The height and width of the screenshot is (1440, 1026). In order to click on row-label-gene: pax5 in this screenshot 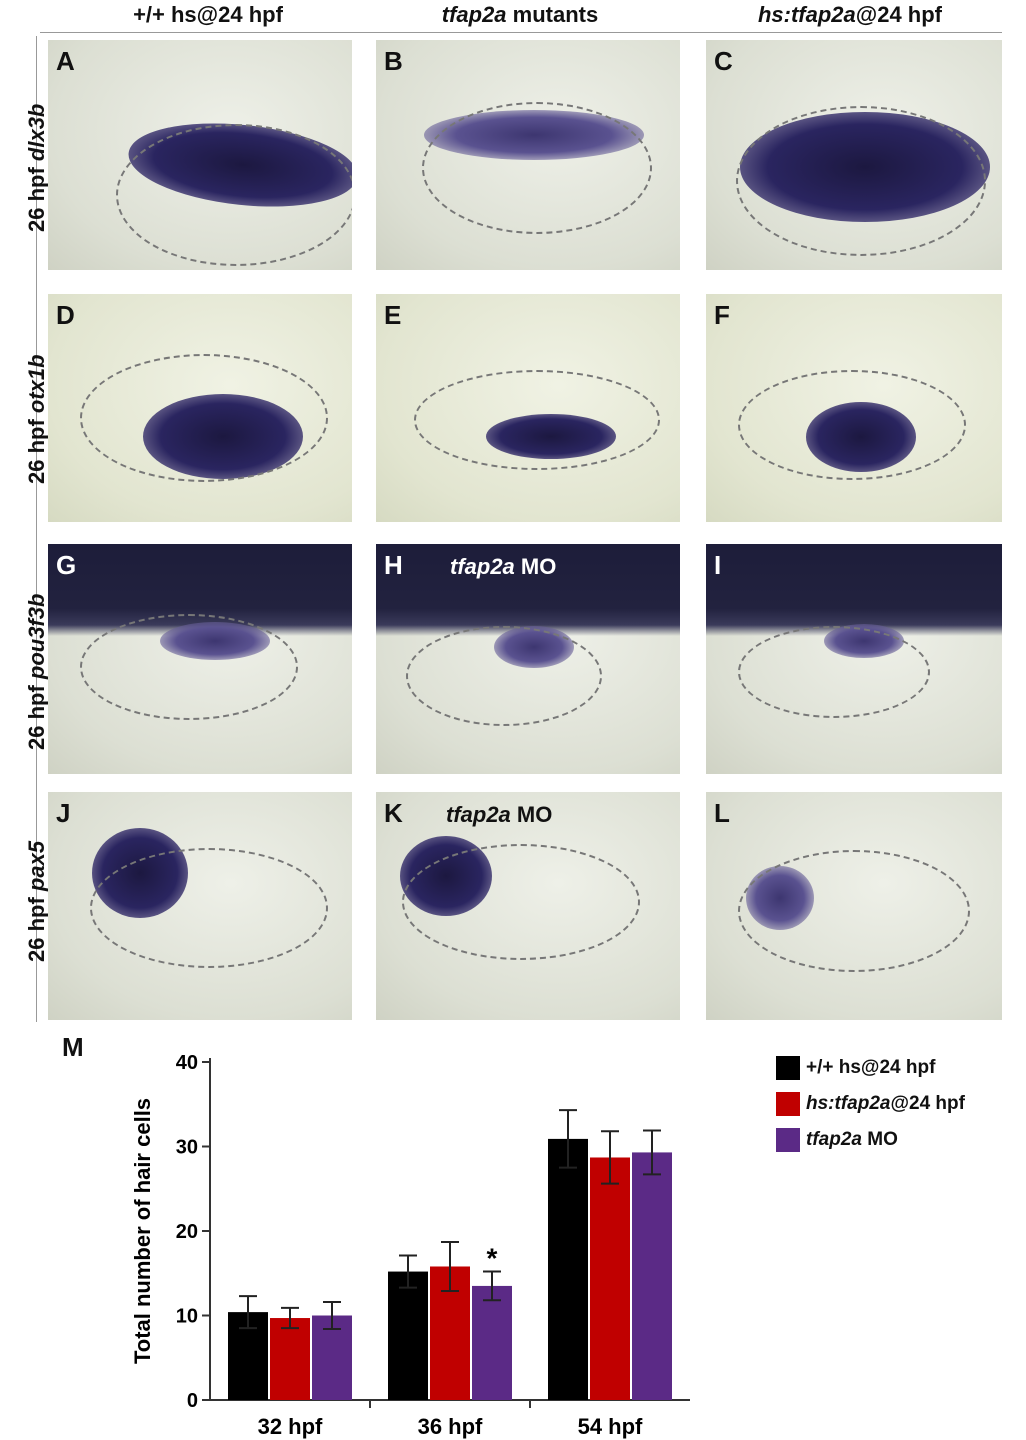, I will do `click(36, 866)`.